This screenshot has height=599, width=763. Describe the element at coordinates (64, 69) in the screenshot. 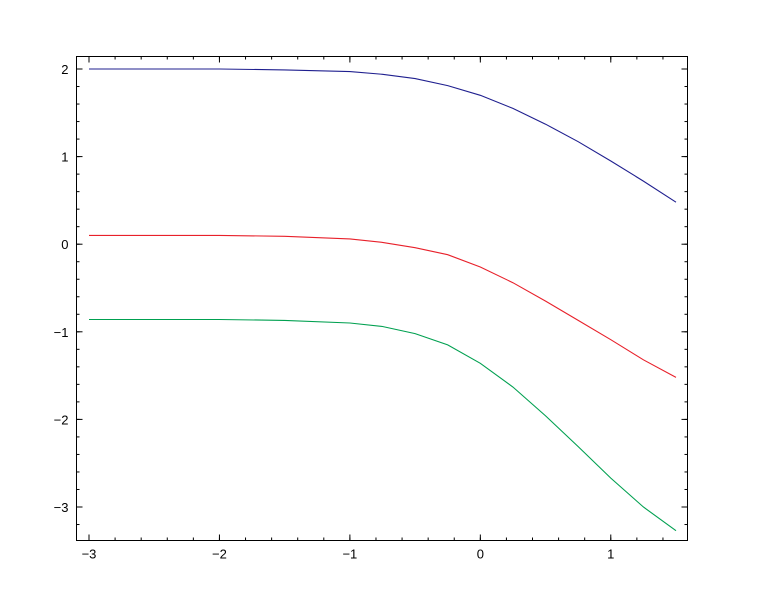

I see `y-tick-label: 2` at that location.